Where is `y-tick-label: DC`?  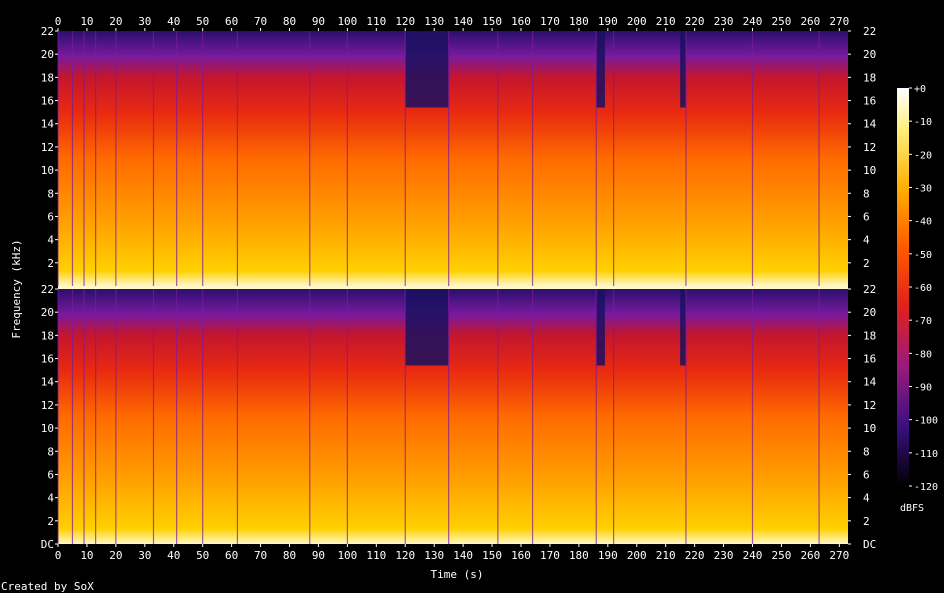
y-tick-label: DC is located at coordinates (869, 544).